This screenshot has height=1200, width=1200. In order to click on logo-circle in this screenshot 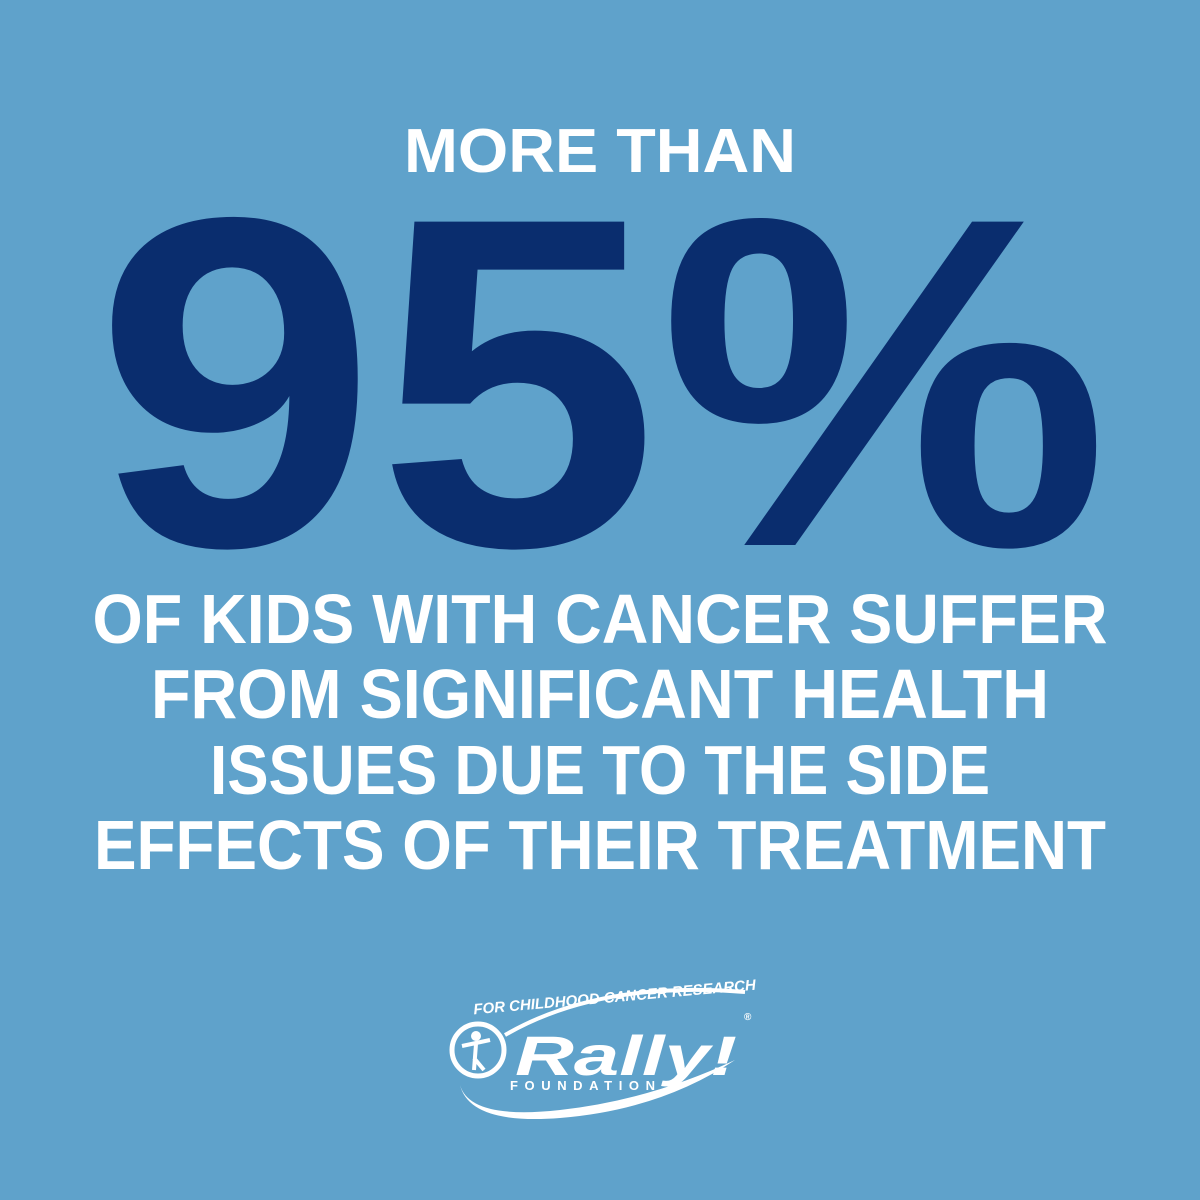, I will do `click(478, 1050)`.